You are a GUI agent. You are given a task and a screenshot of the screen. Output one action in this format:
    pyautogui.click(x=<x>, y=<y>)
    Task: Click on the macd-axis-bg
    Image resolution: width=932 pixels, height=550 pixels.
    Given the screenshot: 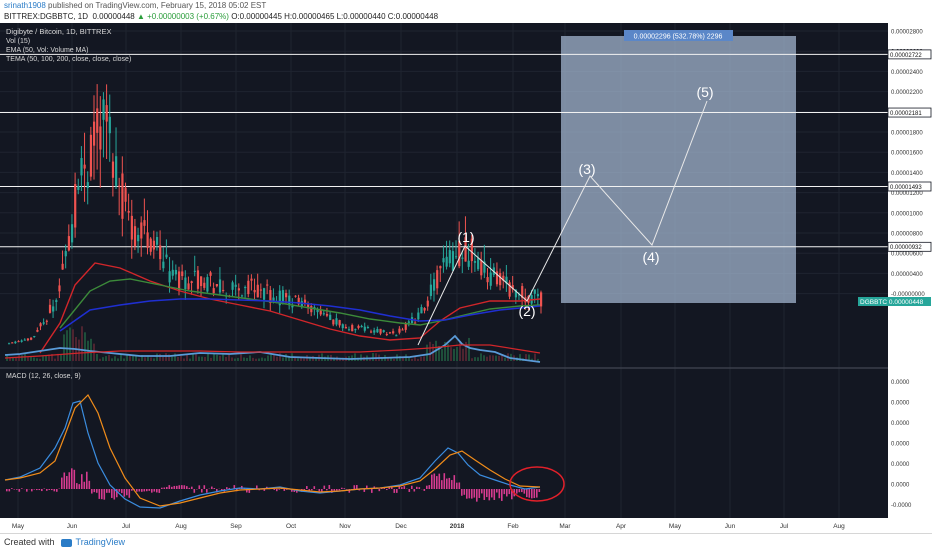 What is the action you would take?
    pyautogui.click(x=910, y=443)
    